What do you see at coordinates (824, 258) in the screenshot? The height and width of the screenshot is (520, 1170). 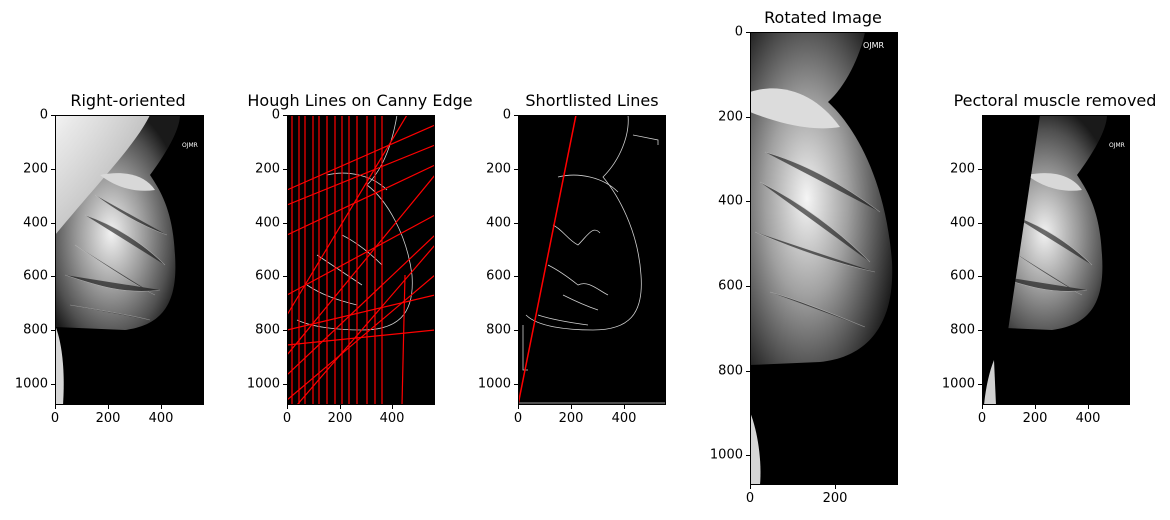 I see `rotated-image: OJMR` at bounding box center [824, 258].